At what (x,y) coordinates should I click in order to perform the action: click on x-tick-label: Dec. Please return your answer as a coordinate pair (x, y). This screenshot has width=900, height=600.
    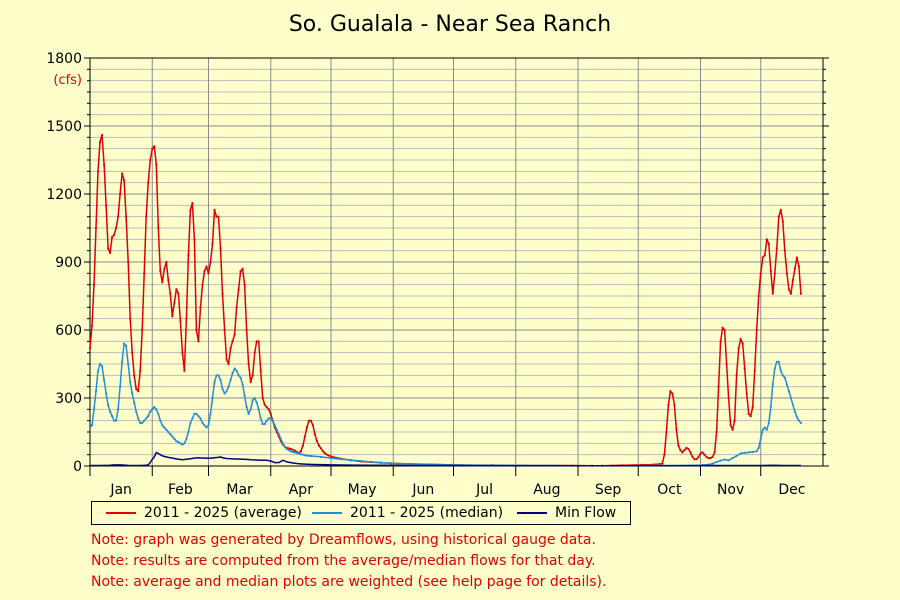
    Looking at the image, I should click on (791, 490).